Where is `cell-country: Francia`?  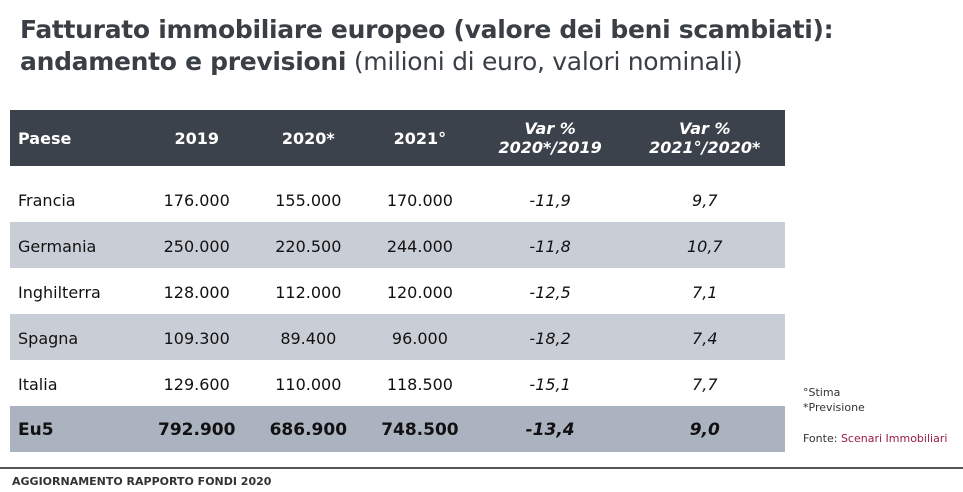 cell-country: Francia is located at coordinates (47, 200).